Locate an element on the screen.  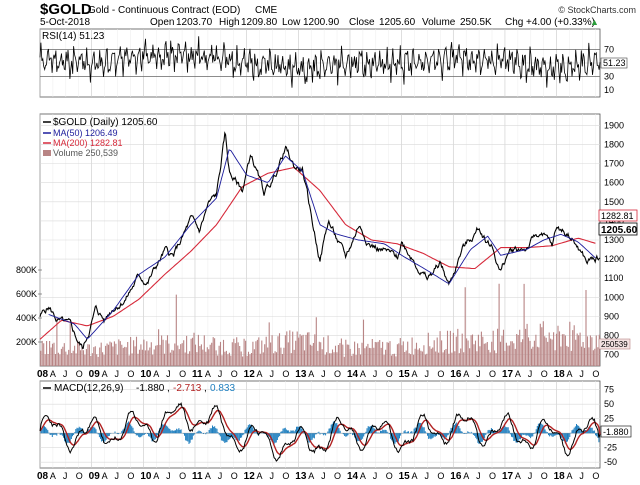
macd-legend-sep1: , is located at coordinates (168, 388).